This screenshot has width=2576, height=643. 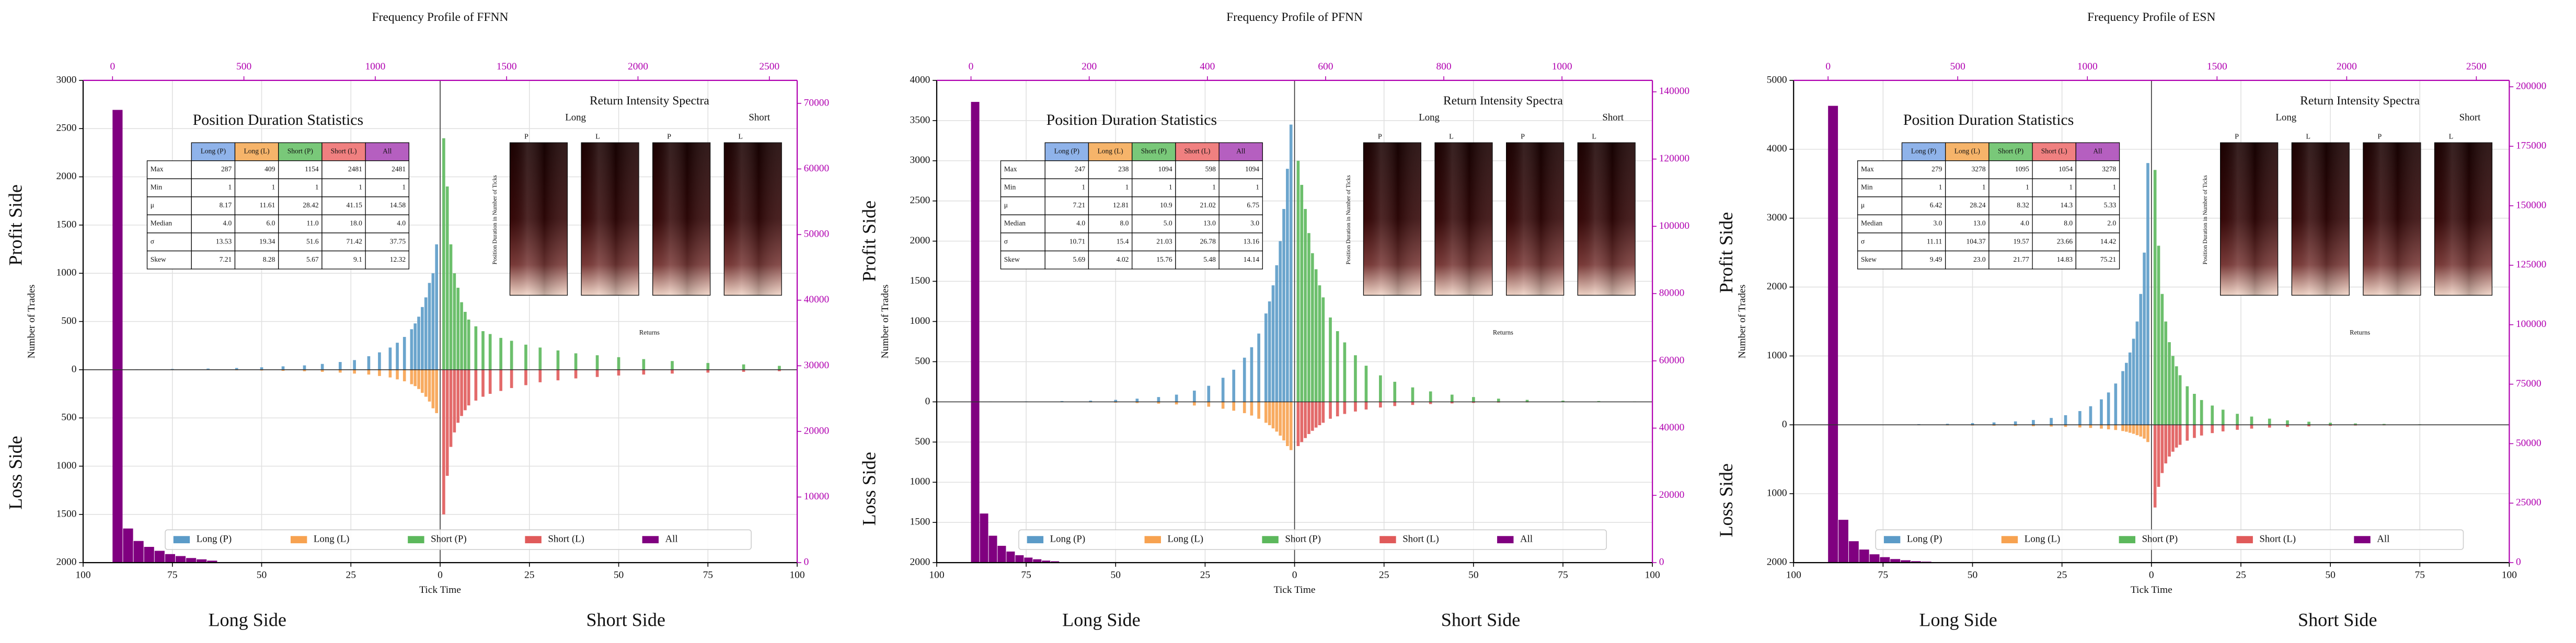 I want to click on y-tick-label: 500, so click(x=922, y=361).